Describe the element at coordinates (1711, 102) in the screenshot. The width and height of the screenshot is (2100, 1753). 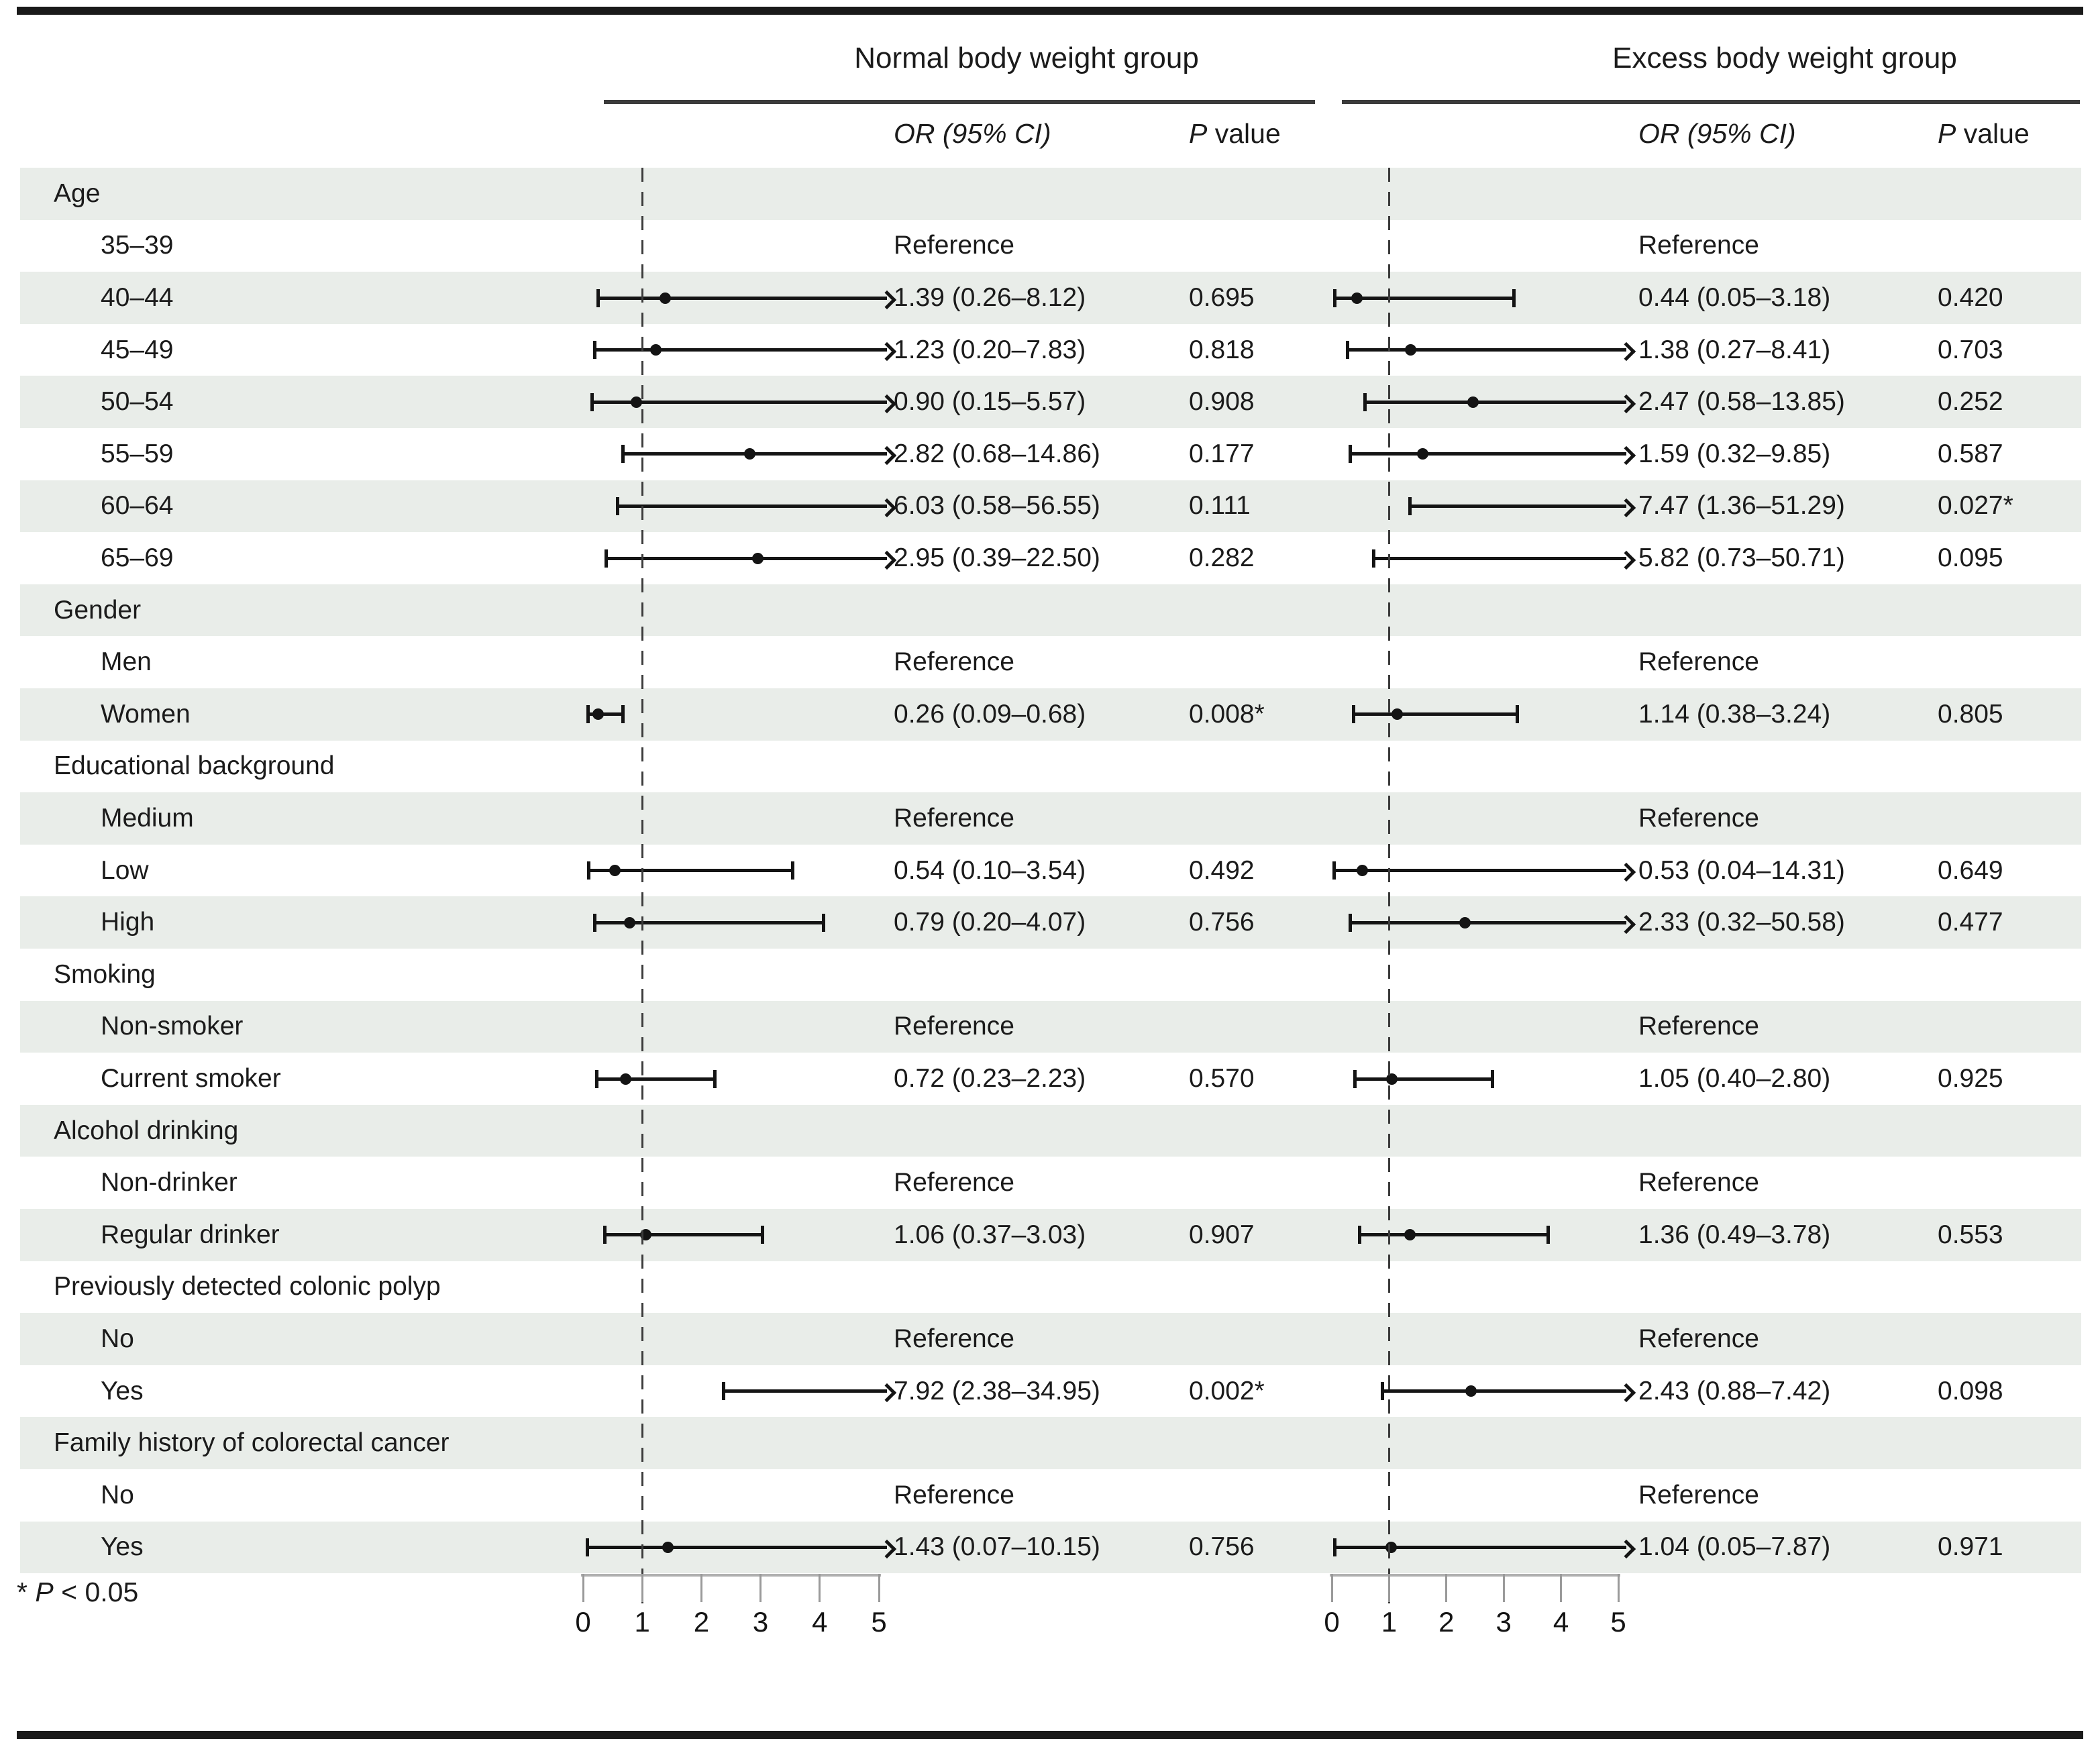
I see `group-underline-excess` at that location.